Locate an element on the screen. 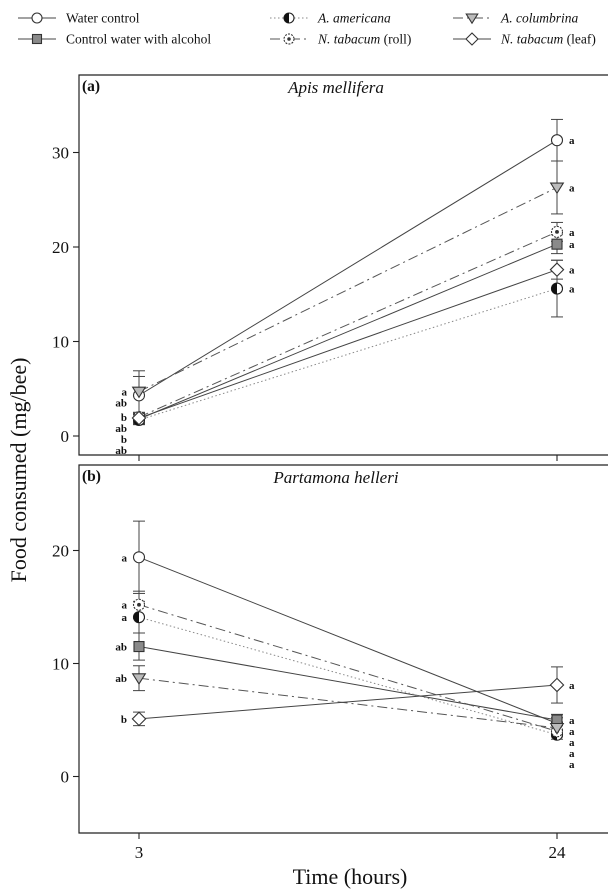 This screenshot has height=892, width=608. panel-title: Apis mellifera is located at coordinates (335, 87).